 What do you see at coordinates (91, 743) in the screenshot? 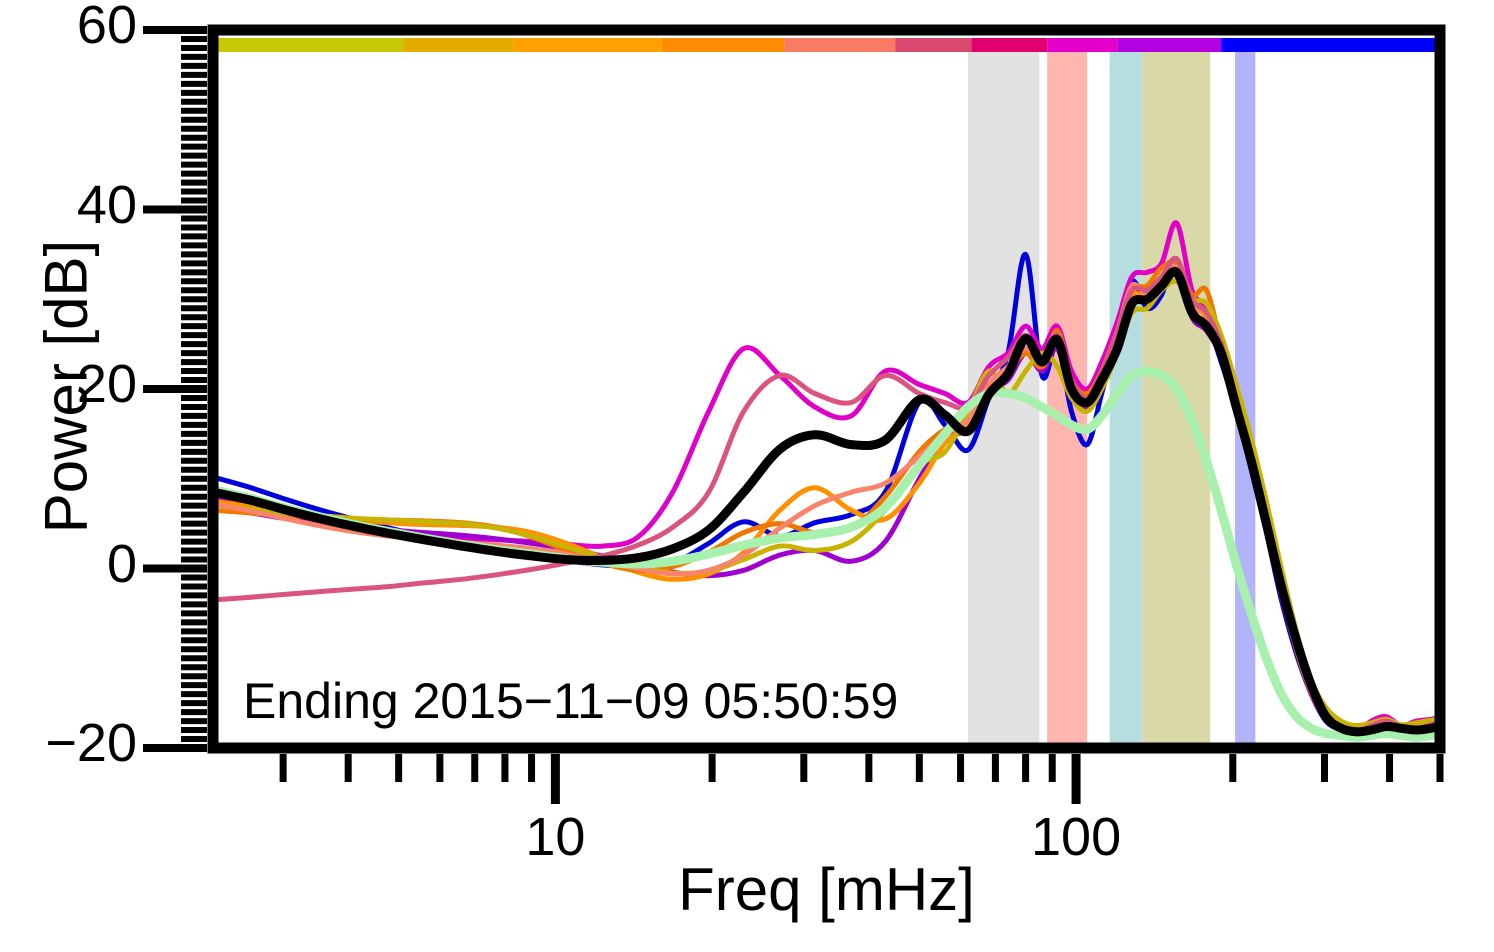
I see `y-tick-label: −20` at bounding box center [91, 743].